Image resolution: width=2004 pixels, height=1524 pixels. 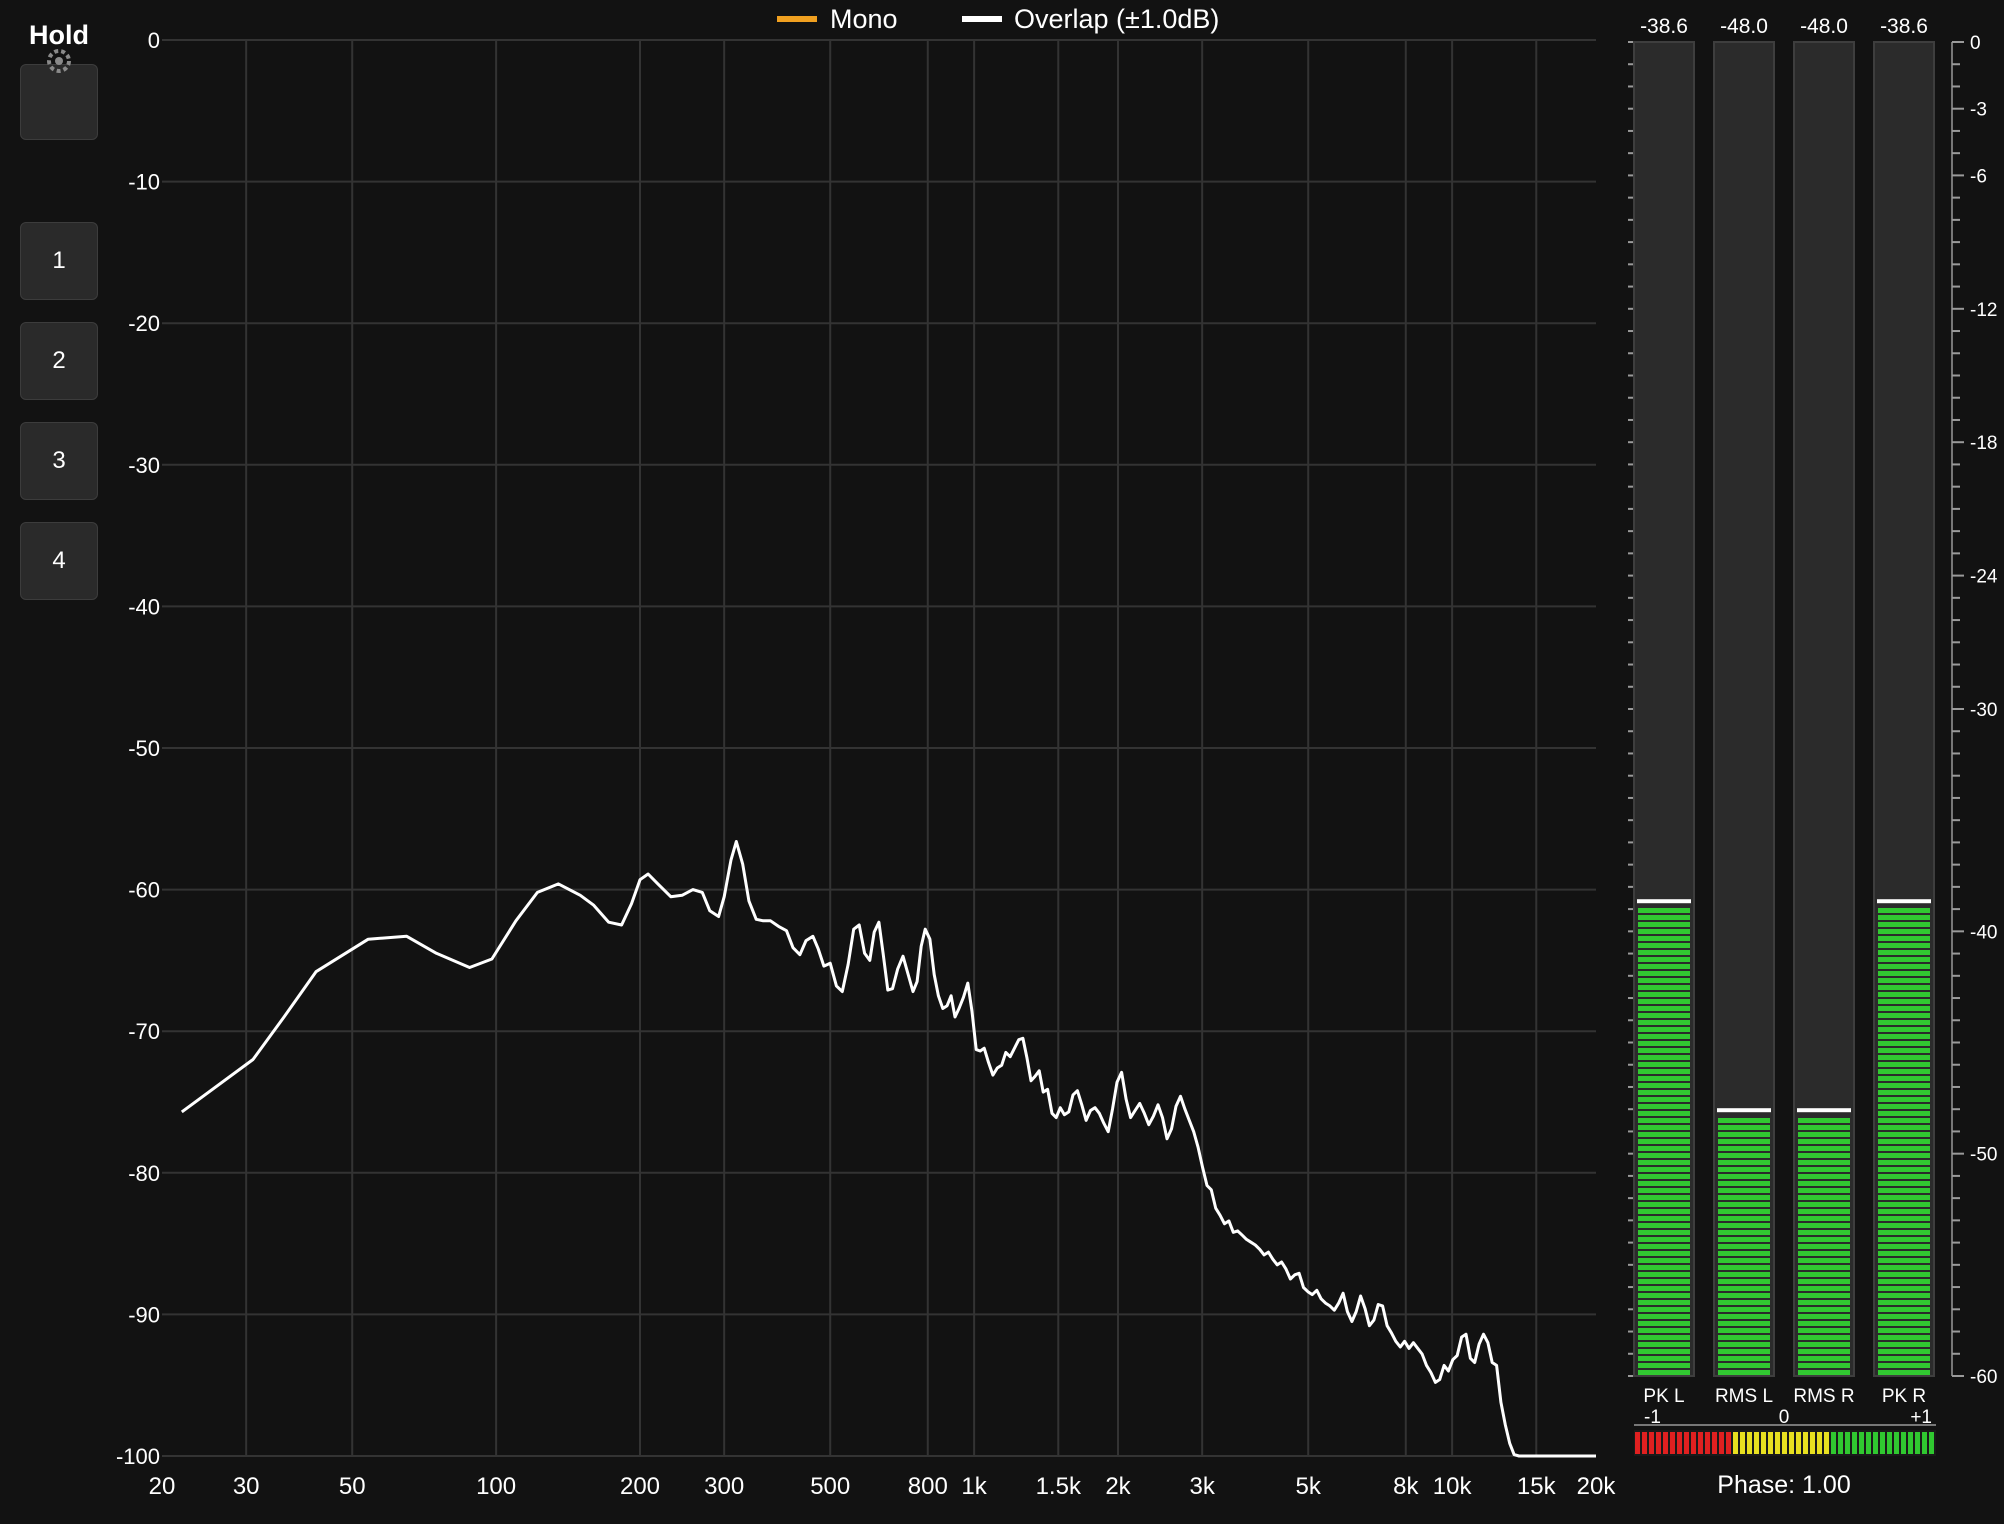 What do you see at coordinates (144, 323) in the screenshot?
I see `y-tick-label: -20` at bounding box center [144, 323].